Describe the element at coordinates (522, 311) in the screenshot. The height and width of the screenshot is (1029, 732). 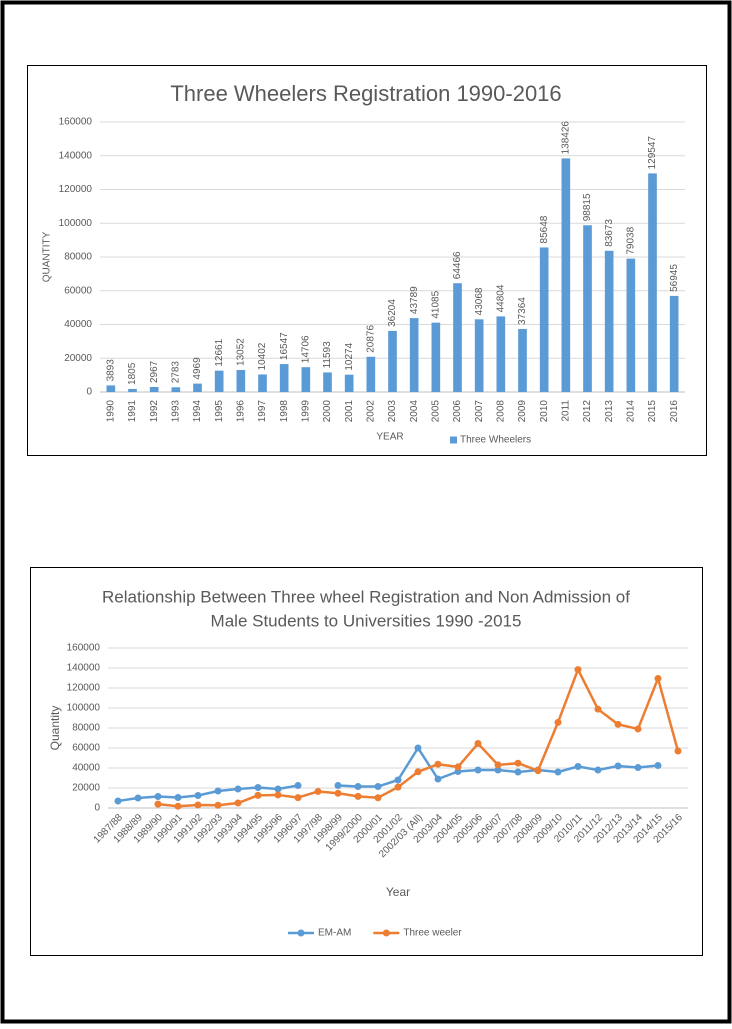
I see `data-label: 37364` at that location.